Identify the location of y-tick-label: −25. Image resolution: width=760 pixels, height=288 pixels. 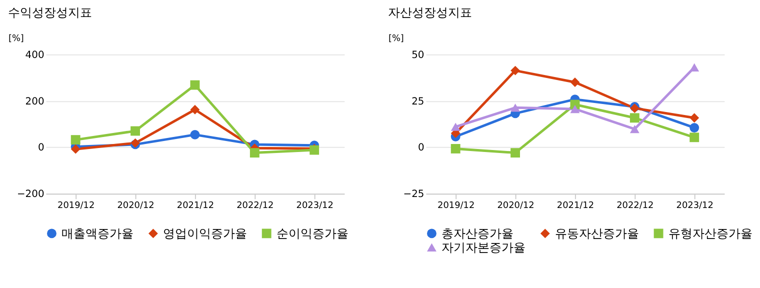
(413, 194).